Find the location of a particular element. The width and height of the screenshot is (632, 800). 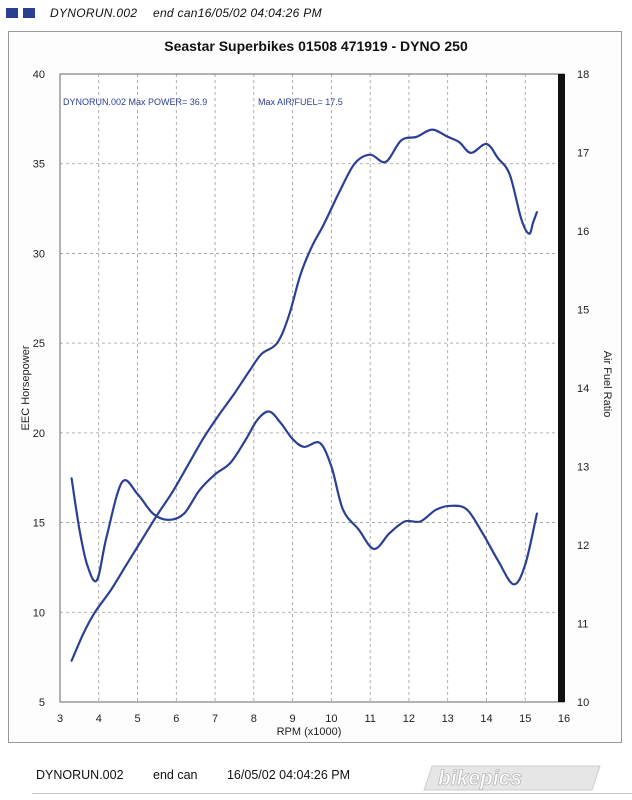

x-tick-label: 6 is located at coordinates (176, 719).